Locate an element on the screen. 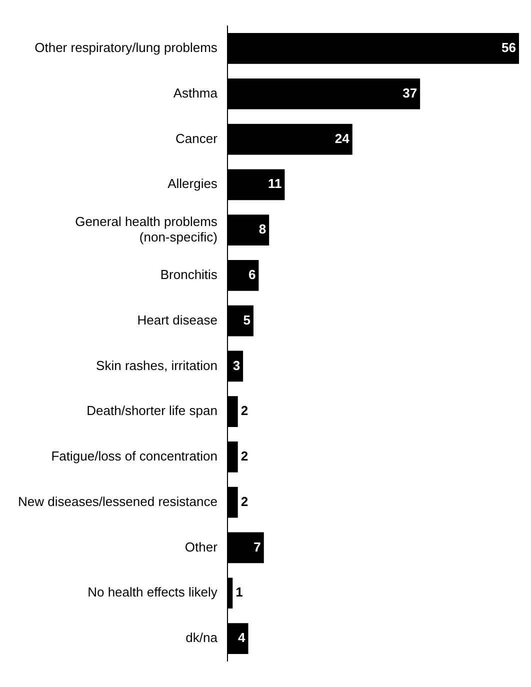  y-tick-label: New diseases/lessened resistance is located at coordinates (118, 501).